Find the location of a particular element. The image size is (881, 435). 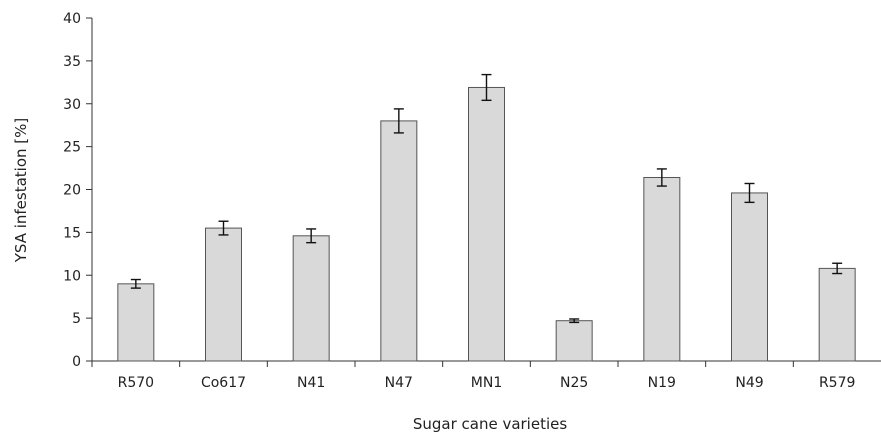

x-tick-label: N25 is located at coordinates (574, 383).